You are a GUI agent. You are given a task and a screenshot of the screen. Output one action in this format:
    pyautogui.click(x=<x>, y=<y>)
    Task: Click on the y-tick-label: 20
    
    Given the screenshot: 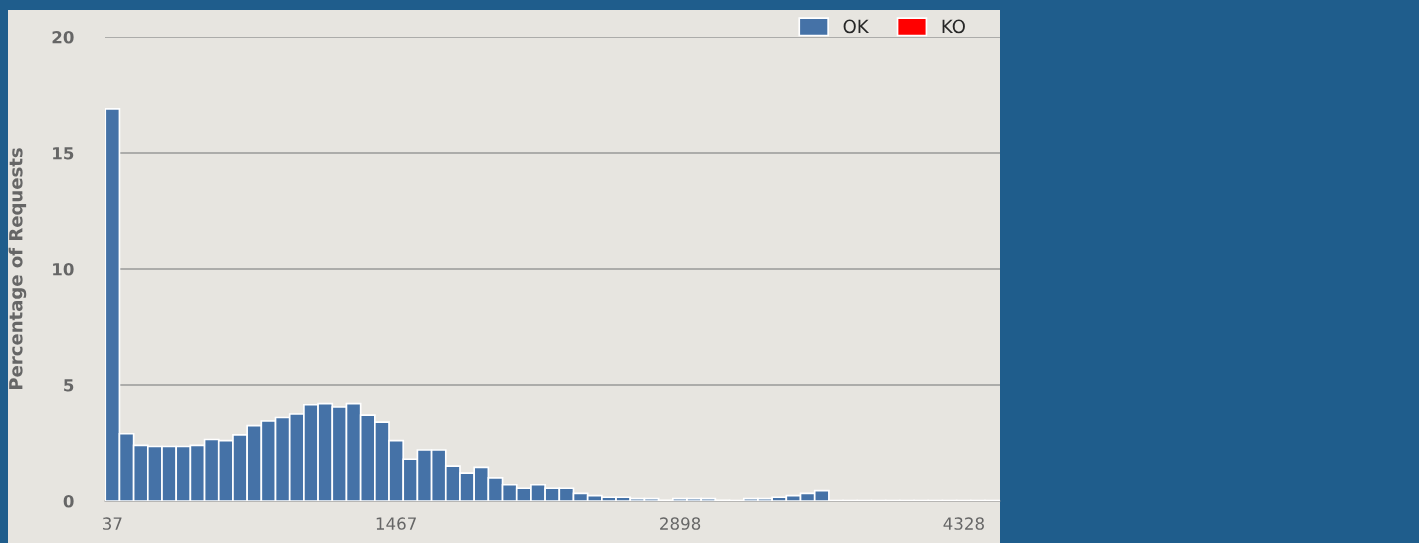 What is the action you would take?
    pyautogui.click(x=63, y=37)
    